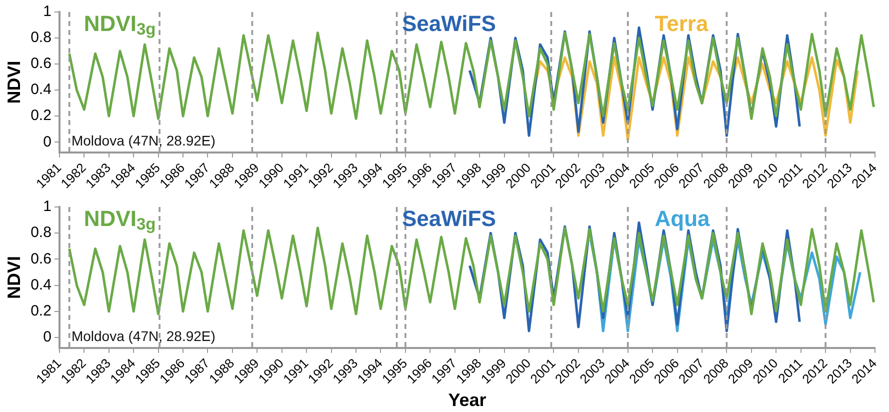 Image resolution: width=889 pixels, height=412 pixels. Describe the element at coordinates (681, 23) in the screenshot. I see `series-label: Terra` at that location.